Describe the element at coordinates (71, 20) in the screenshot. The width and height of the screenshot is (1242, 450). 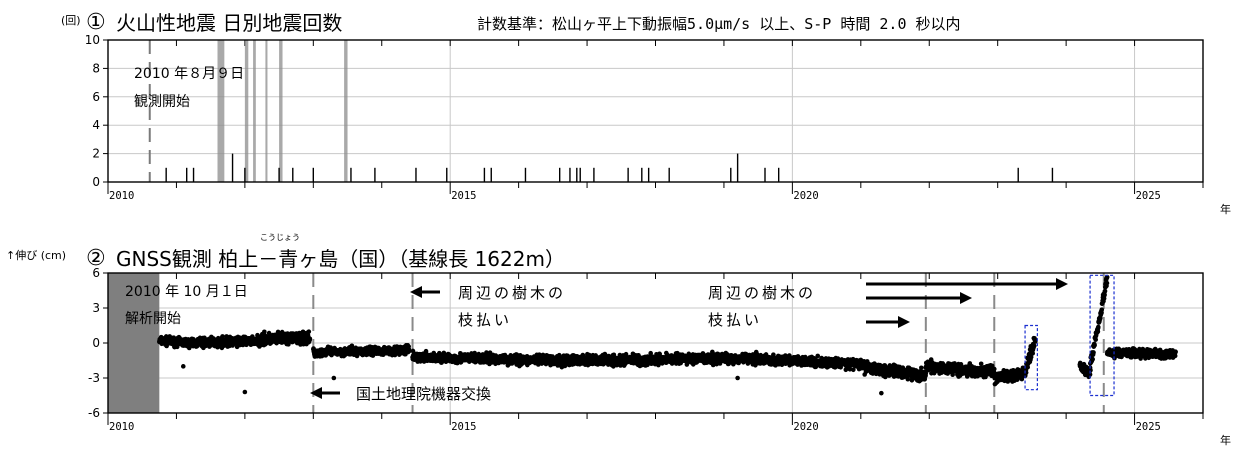
I see `panel1-ylabel: (回)` at that location.